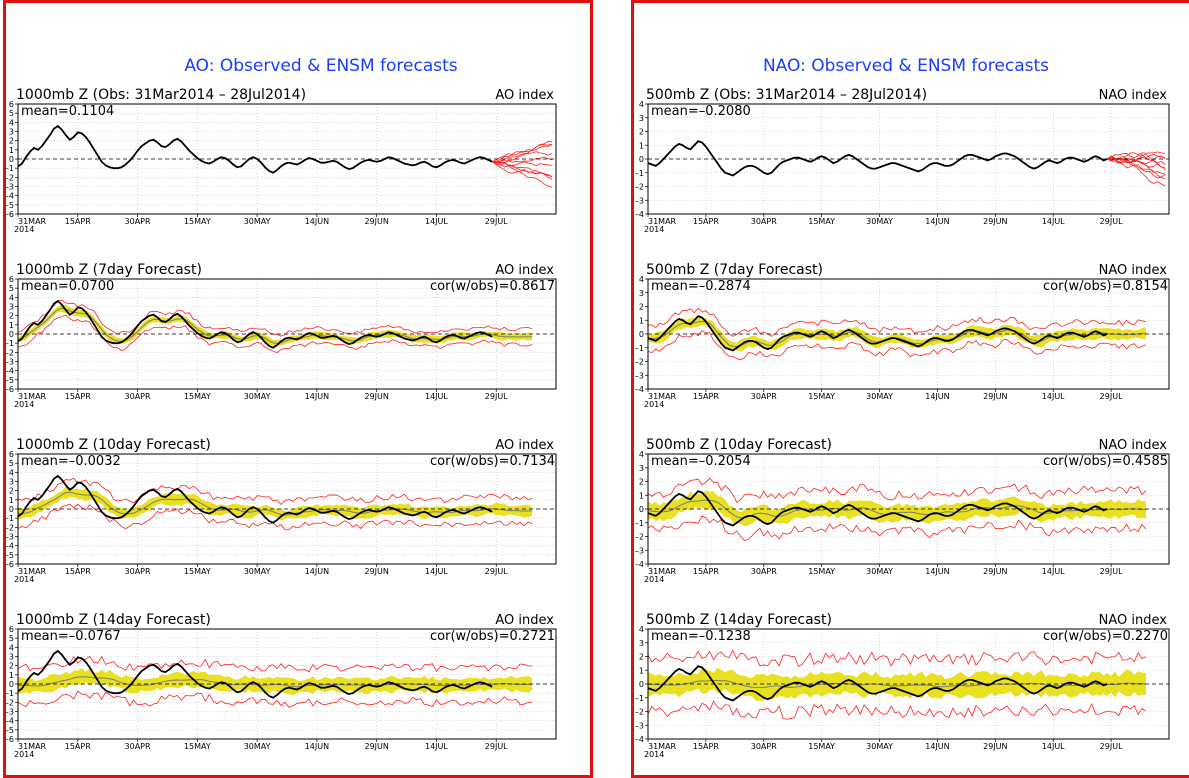  Describe the element at coordinates (739, 445) in the screenshot. I see `subplot-label: 500mb Z (10day Forecast)` at that location.